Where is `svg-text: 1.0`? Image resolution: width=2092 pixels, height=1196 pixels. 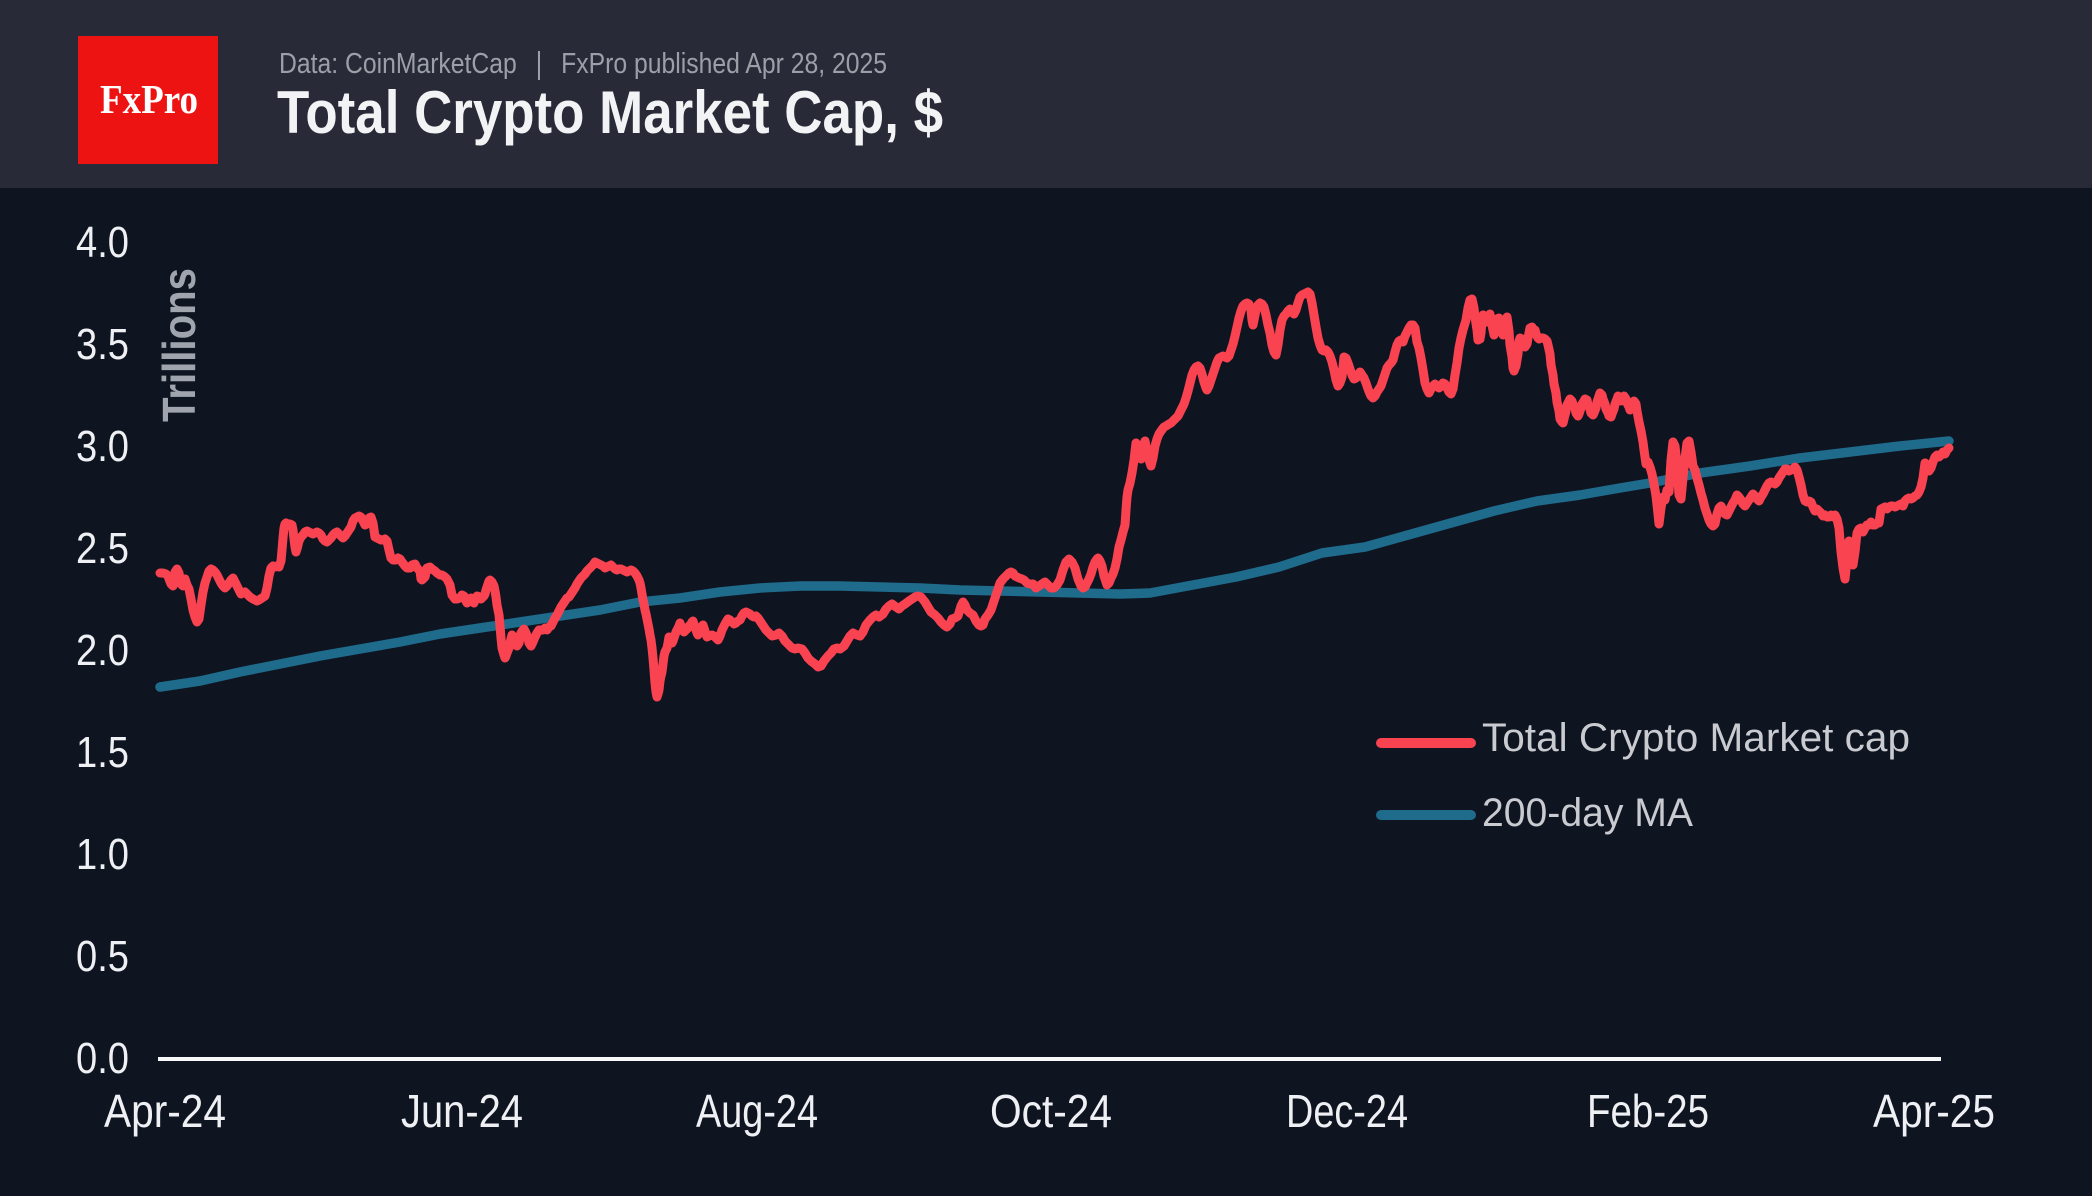
svg-text: 1.0 is located at coordinates (102, 854).